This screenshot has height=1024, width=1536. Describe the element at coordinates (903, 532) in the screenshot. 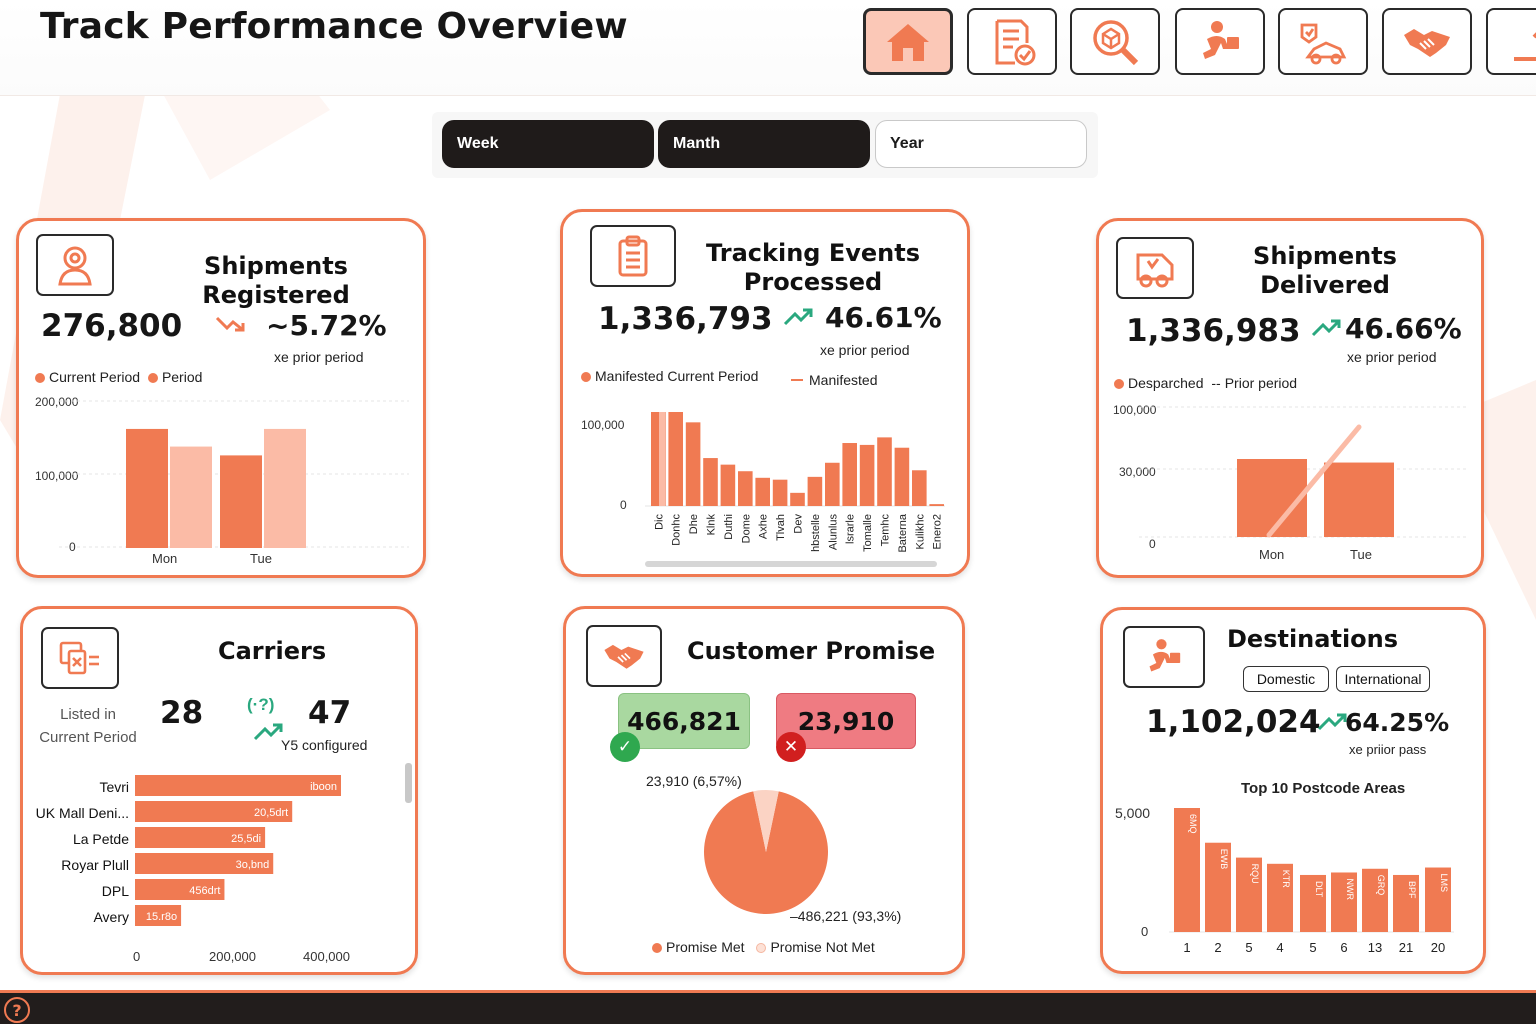

I see `x-tick-label: Baterna` at that location.